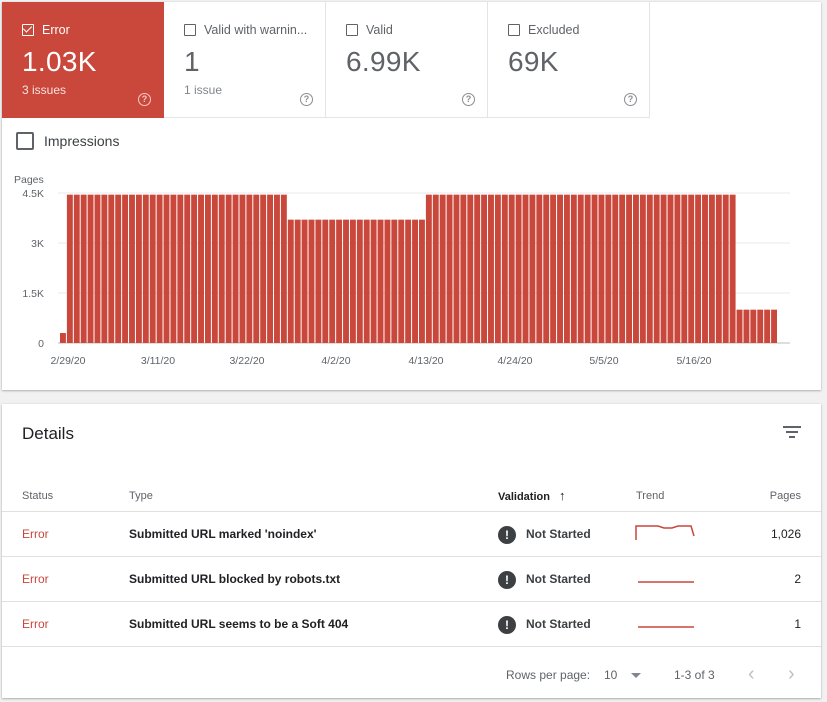  What do you see at coordinates (792, 433) in the screenshot?
I see `filter-icon` at bounding box center [792, 433].